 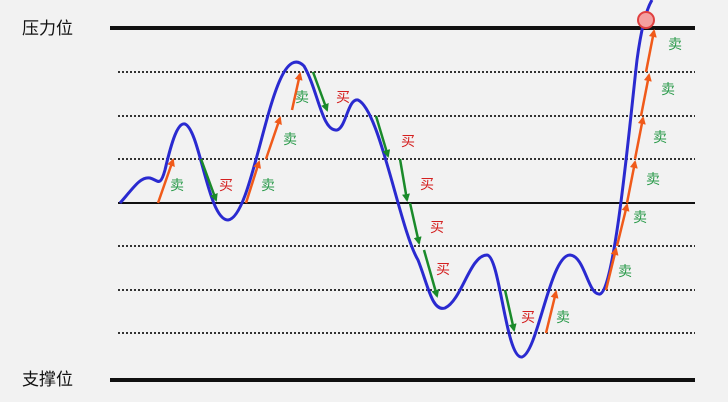 I want to click on breakout-marker, so click(x=646, y=20).